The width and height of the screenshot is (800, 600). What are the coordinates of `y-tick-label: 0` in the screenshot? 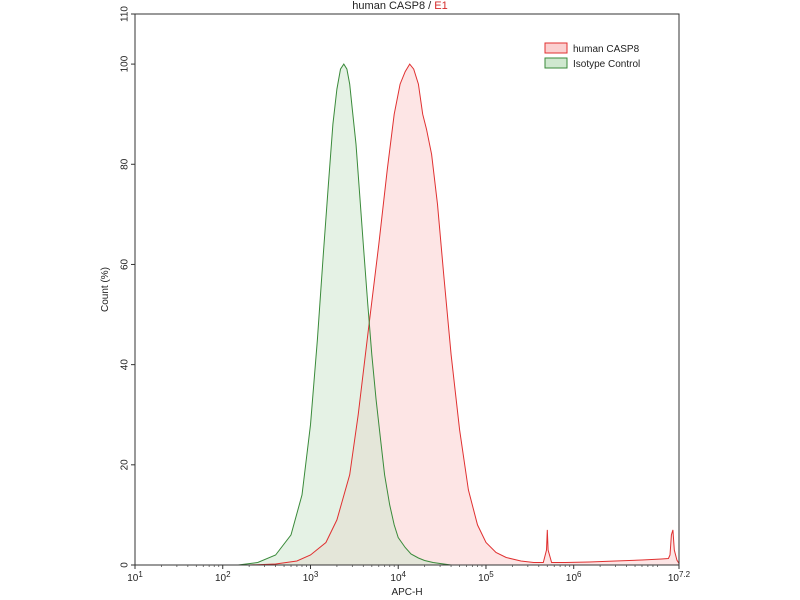 It's located at (125, 565).